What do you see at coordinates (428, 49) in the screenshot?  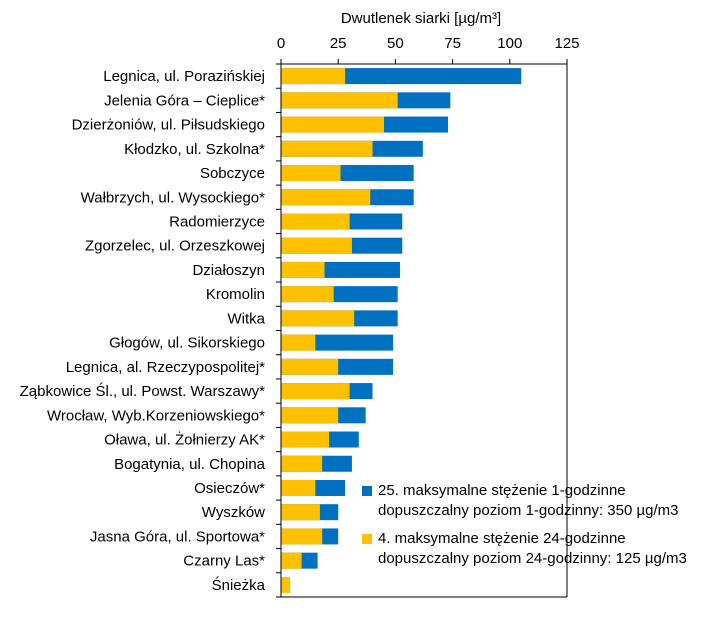 I see `x-axis-ticks: 0 25 50 75 100 125` at bounding box center [428, 49].